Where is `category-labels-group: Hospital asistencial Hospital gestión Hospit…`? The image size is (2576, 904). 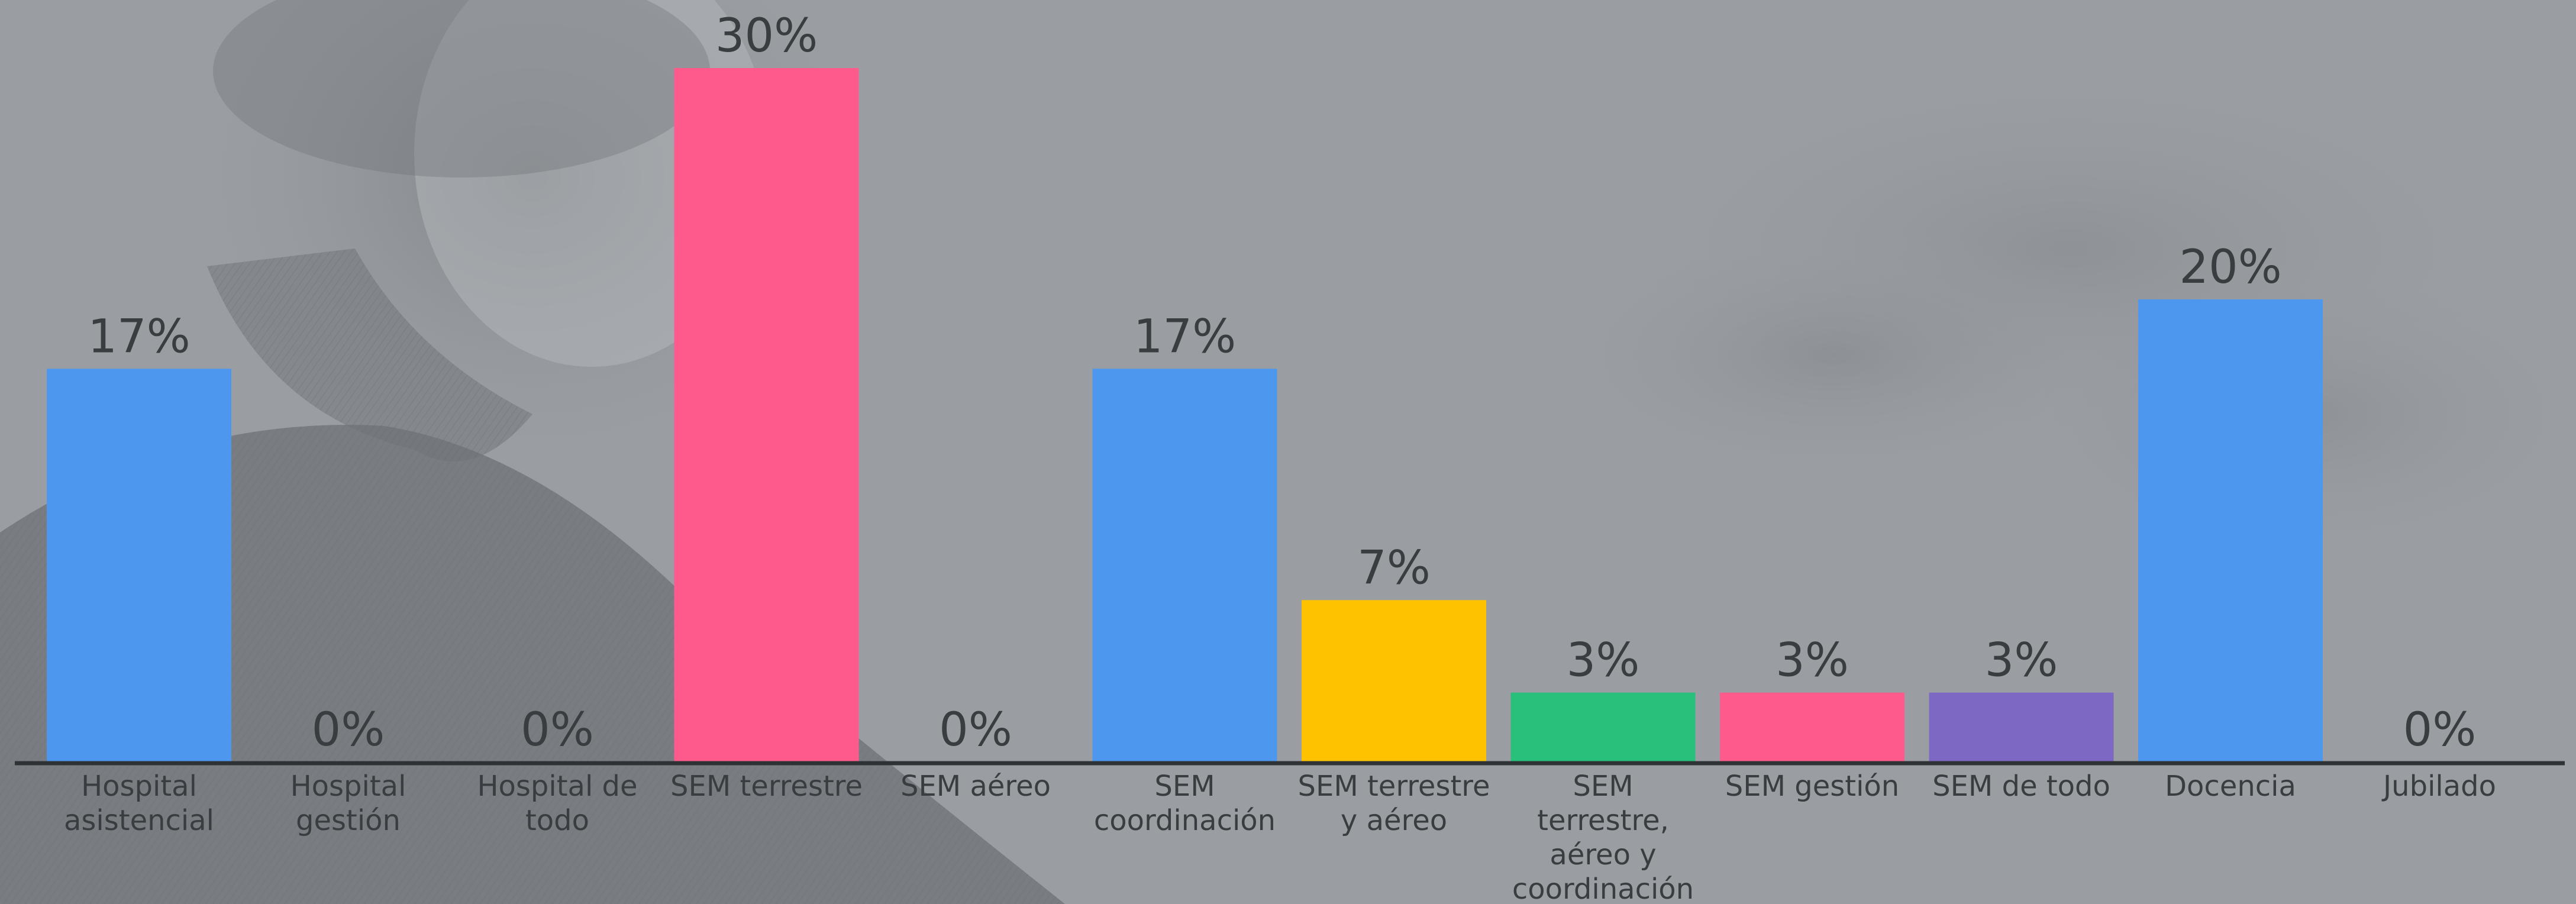
category-labels-group: Hospital asistencial Hospital gestión Hospit… is located at coordinates (1280, 837).